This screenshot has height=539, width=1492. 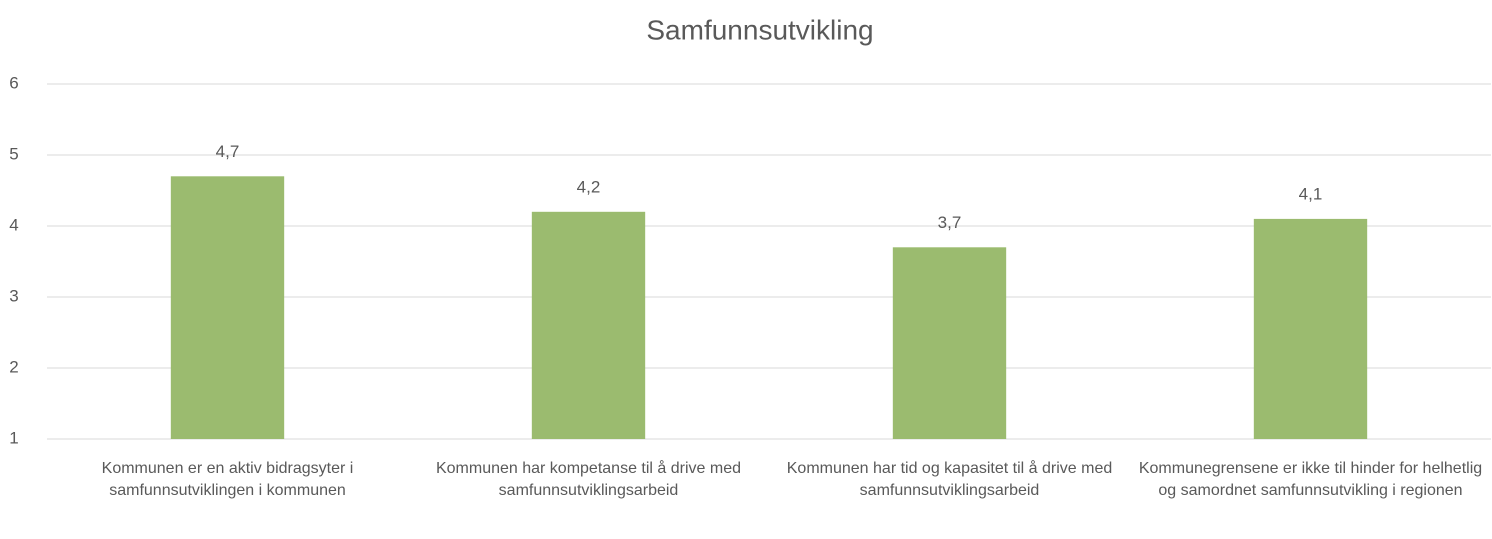 I want to click on data-label: 3,7, so click(x=950, y=222).